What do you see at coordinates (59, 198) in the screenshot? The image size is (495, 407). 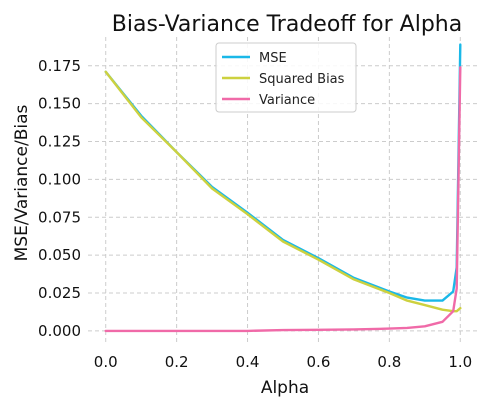 I see `y-axis-ticks: 0.000 0.025 0.050 0.075 0.100 0.125 0.150 0.175` at bounding box center [59, 198].